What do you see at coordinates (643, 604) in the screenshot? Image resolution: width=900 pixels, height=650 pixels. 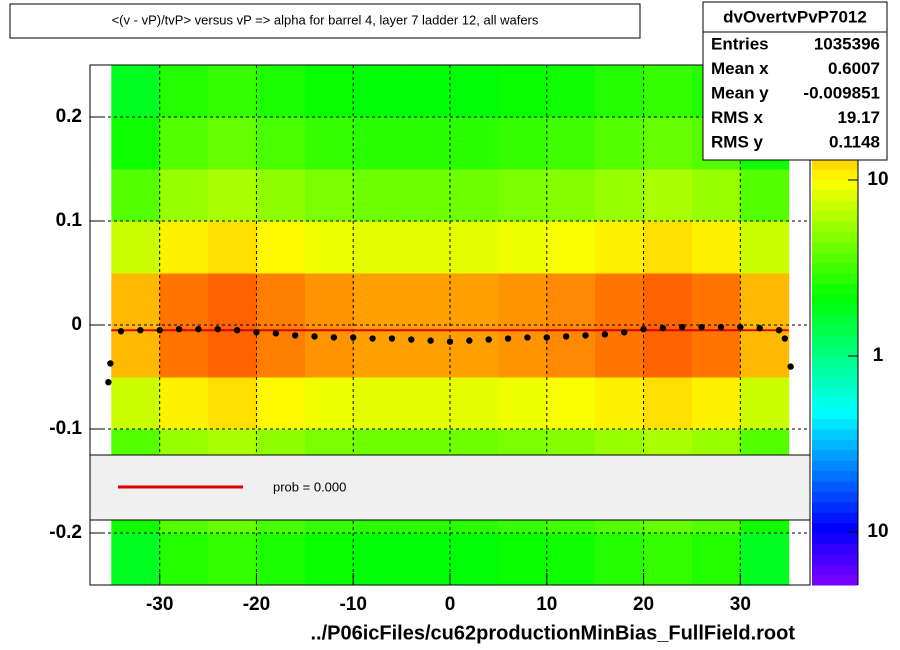 I see `x-tick-label: 20` at bounding box center [643, 604].